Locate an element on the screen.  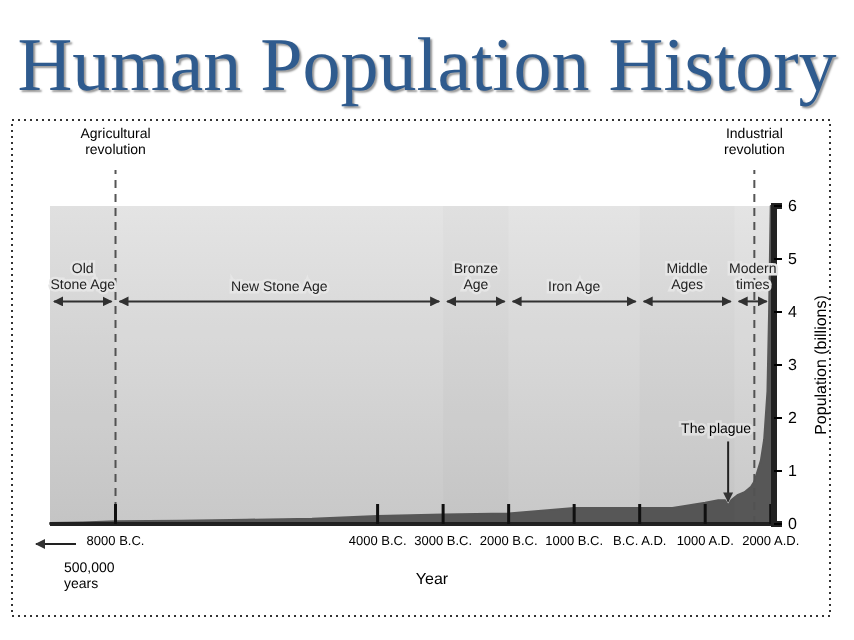
y-tick-label: 0 is located at coordinates (793, 524).